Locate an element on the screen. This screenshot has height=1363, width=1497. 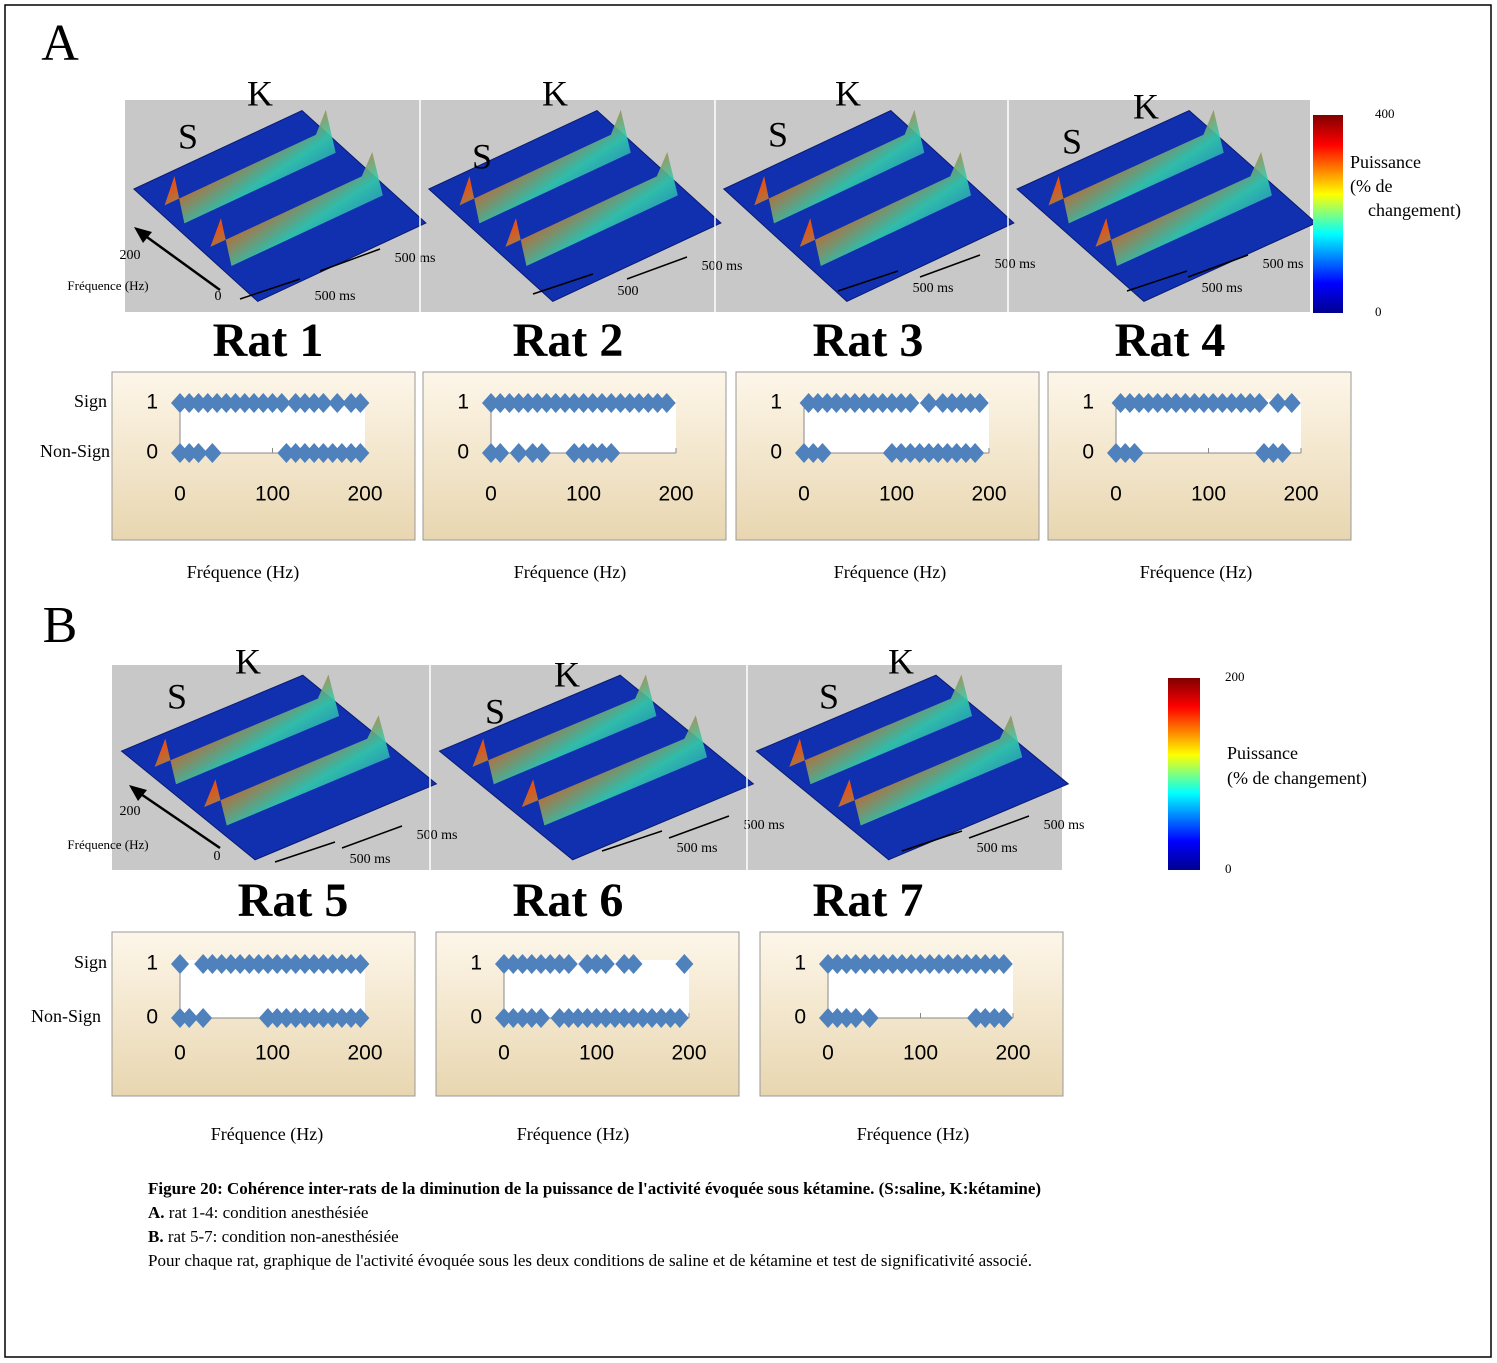
colorbar-title: changement) is located at coordinates (1414, 210).